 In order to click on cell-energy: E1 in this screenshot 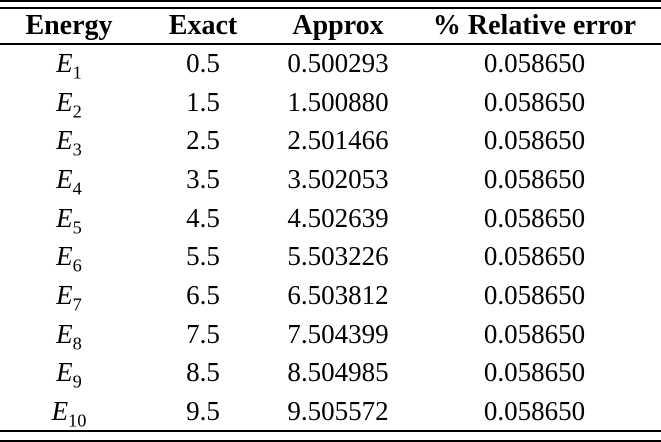, I will do `click(69, 63)`.